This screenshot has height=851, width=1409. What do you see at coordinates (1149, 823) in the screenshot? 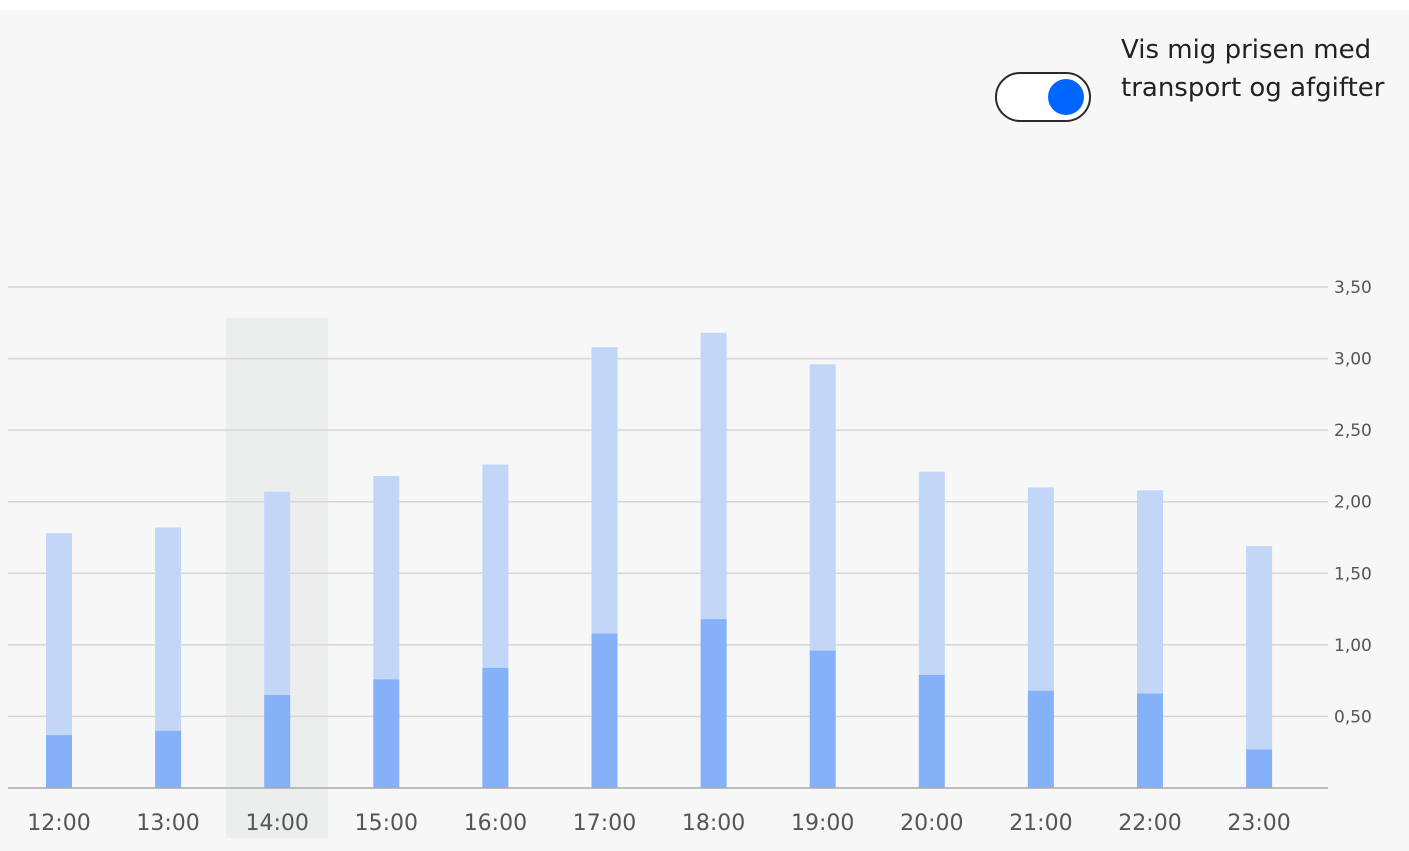
I see `x-tick-label: 22:00` at bounding box center [1149, 823].